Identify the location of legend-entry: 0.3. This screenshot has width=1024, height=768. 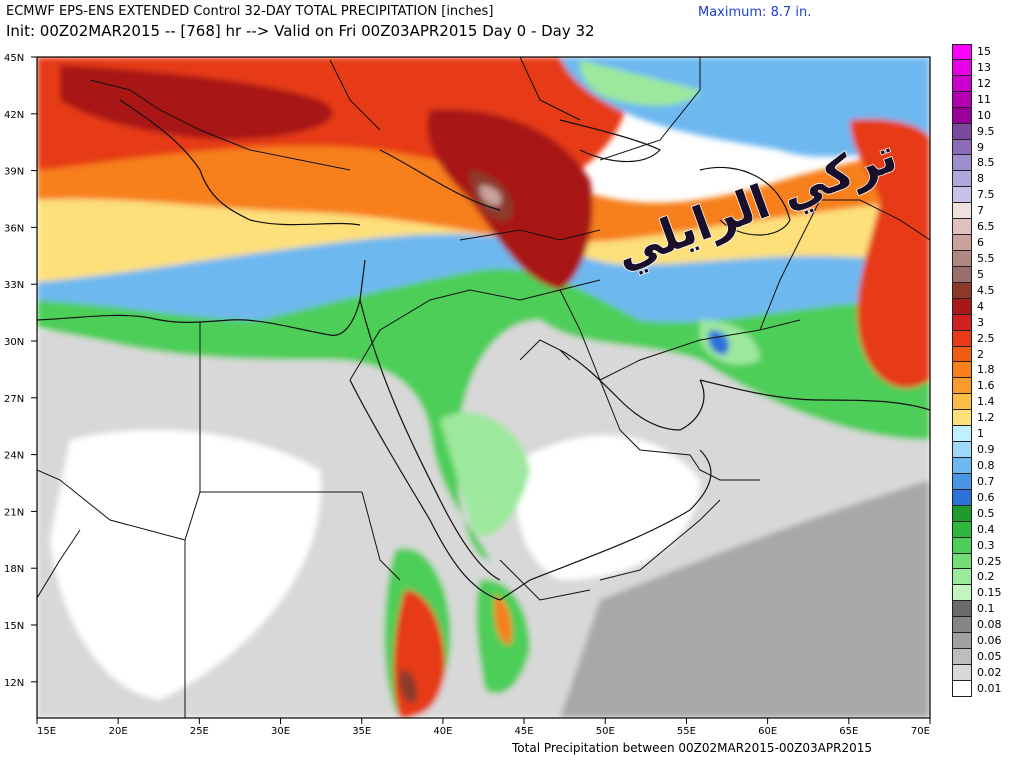
(988, 545).